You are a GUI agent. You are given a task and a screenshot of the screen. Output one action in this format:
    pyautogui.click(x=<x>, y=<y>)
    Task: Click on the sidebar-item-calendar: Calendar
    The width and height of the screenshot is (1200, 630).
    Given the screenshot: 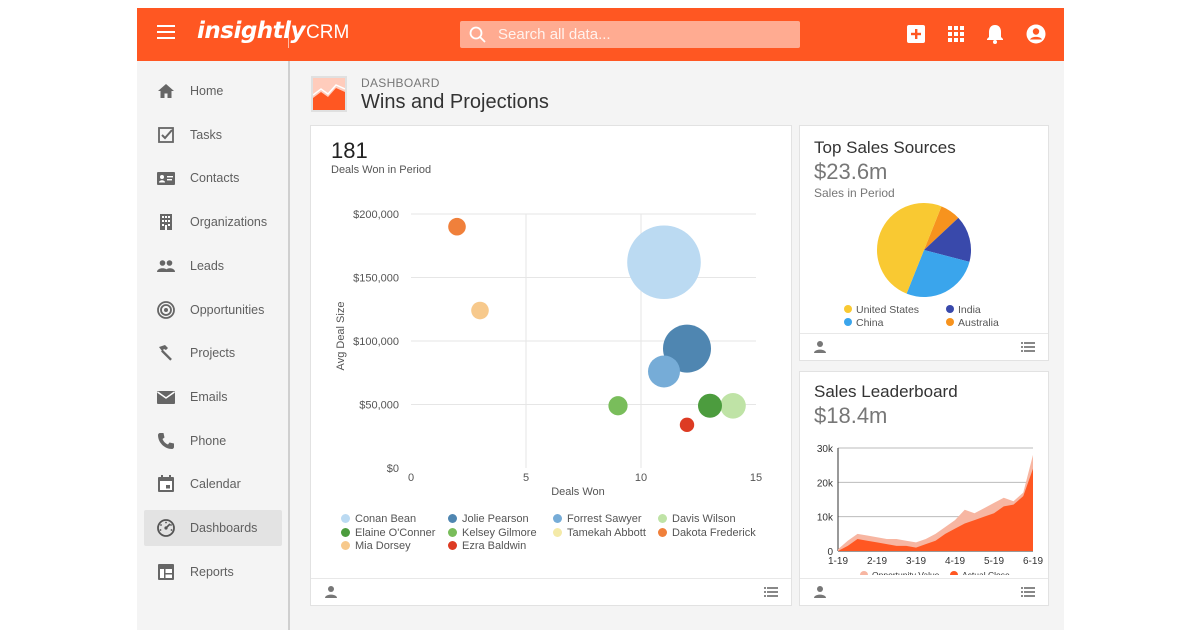 What is the action you would take?
    pyautogui.click(x=213, y=484)
    